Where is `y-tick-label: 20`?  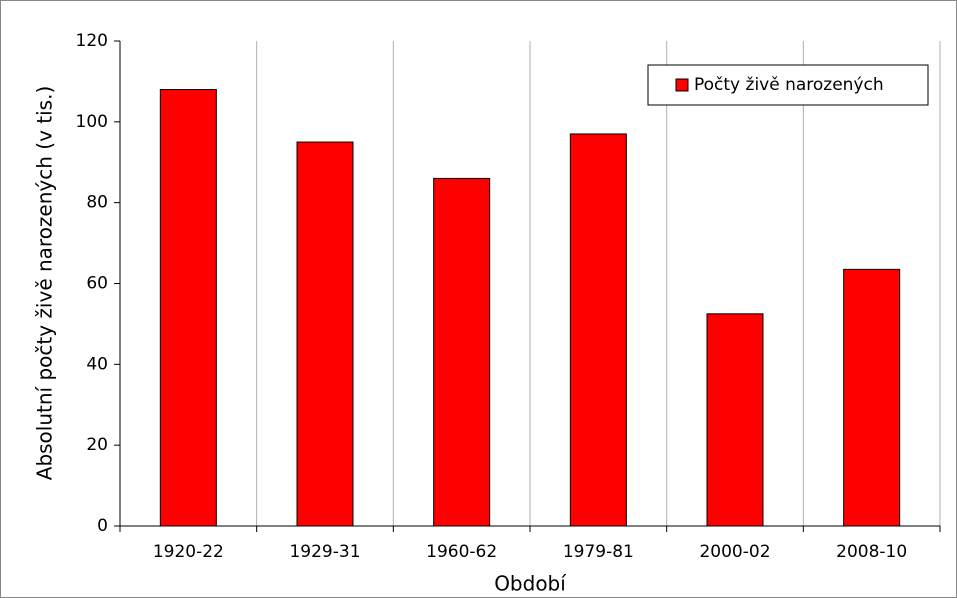 y-tick-label: 20 is located at coordinates (97, 445).